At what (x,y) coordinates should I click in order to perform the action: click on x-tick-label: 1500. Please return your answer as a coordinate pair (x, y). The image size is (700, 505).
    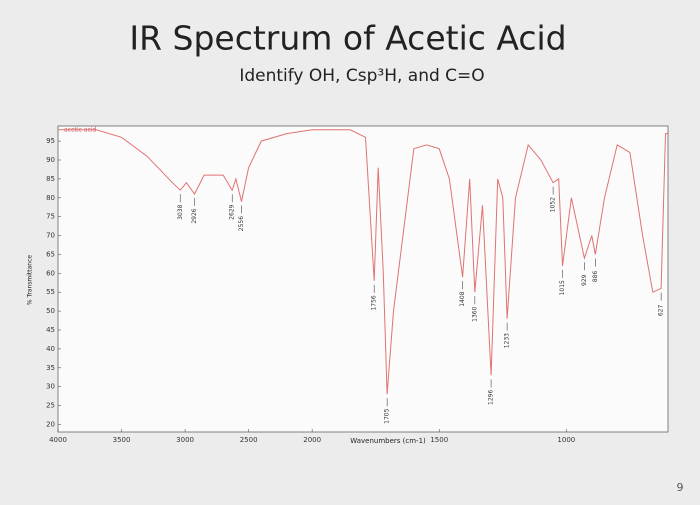
    Looking at the image, I should click on (439, 440).